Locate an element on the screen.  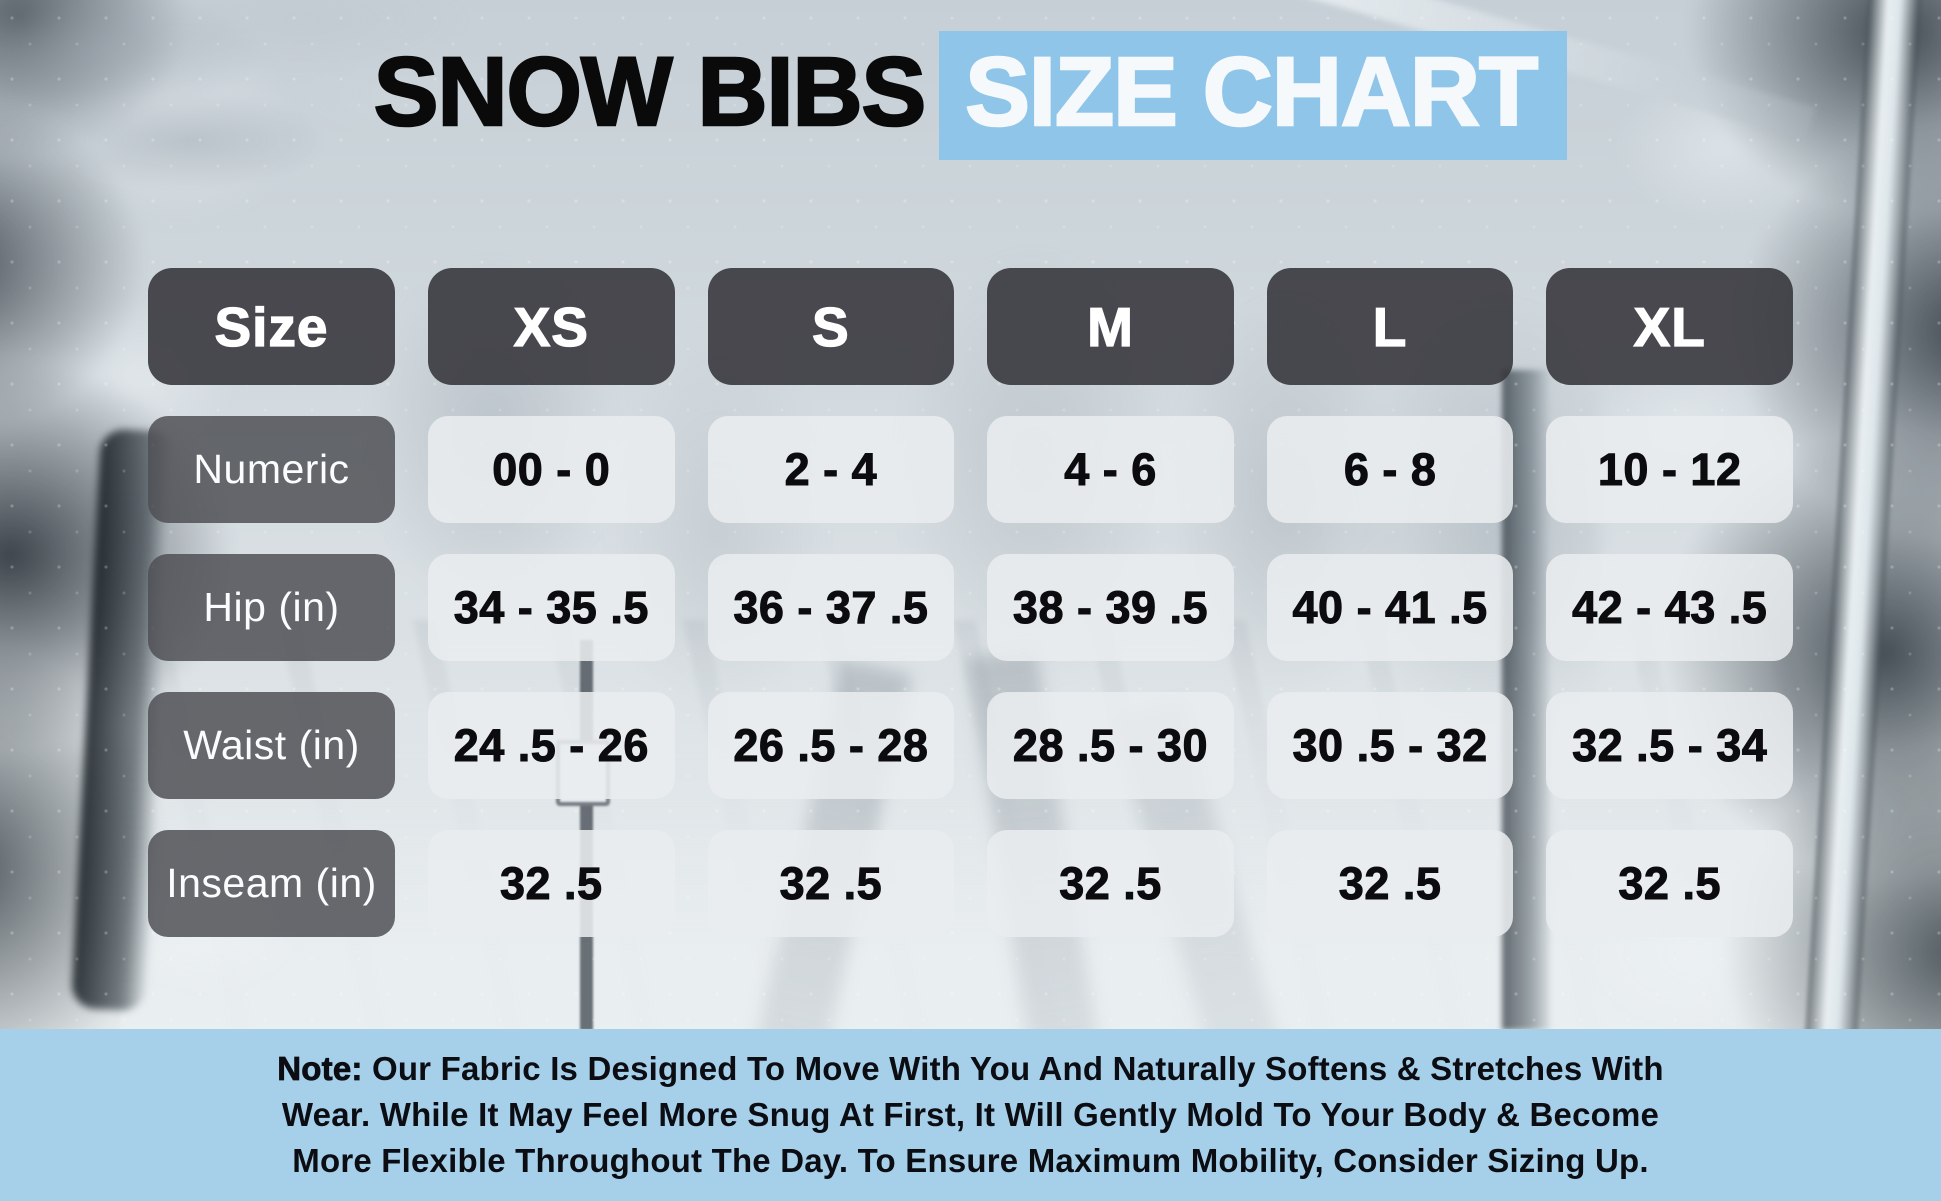
title-highlight: SIZE CHART is located at coordinates (1253, 95).